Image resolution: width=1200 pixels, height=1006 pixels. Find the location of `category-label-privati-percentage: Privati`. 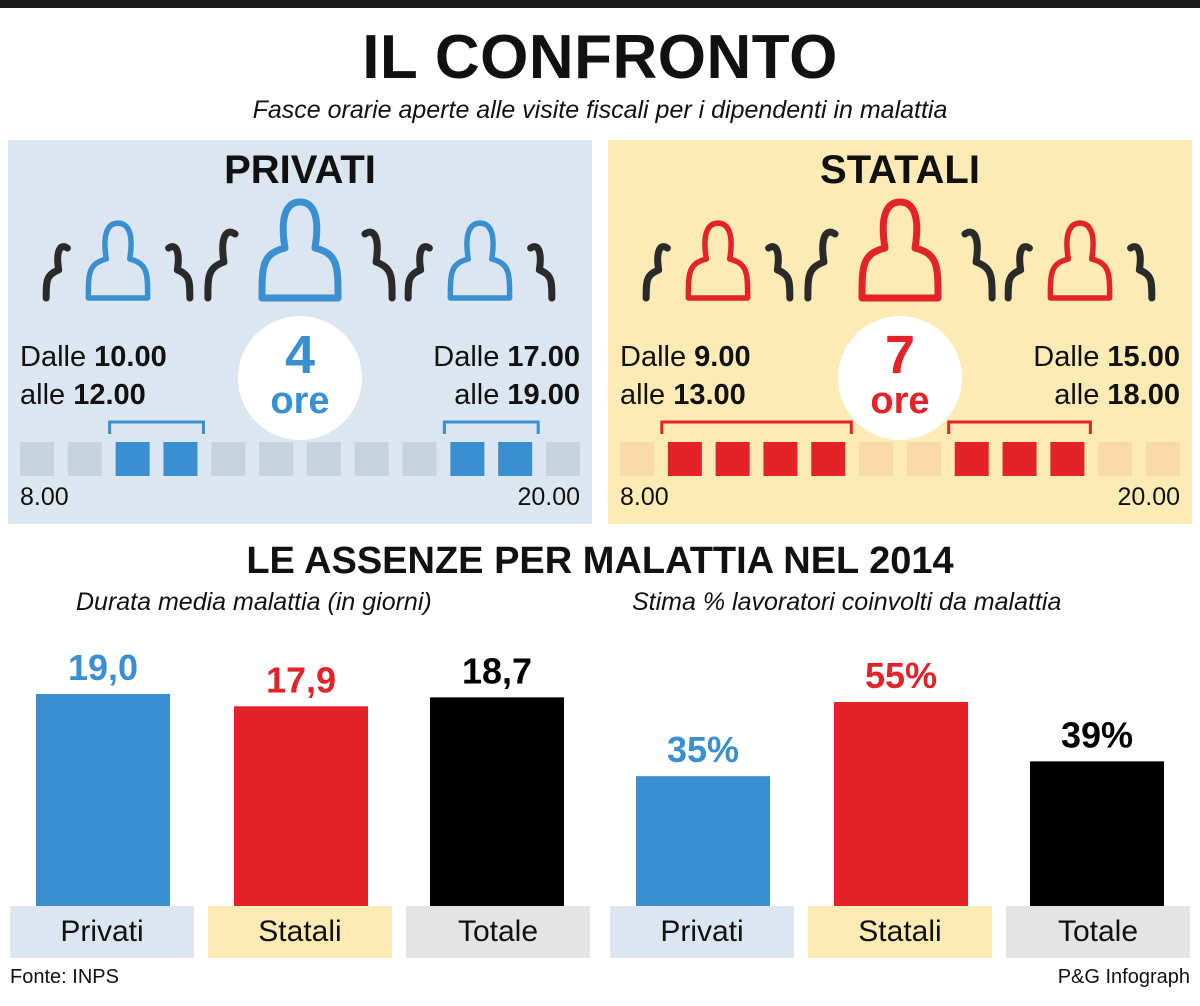

category-label-privati-percentage: Privati is located at coordinates (702, 932).